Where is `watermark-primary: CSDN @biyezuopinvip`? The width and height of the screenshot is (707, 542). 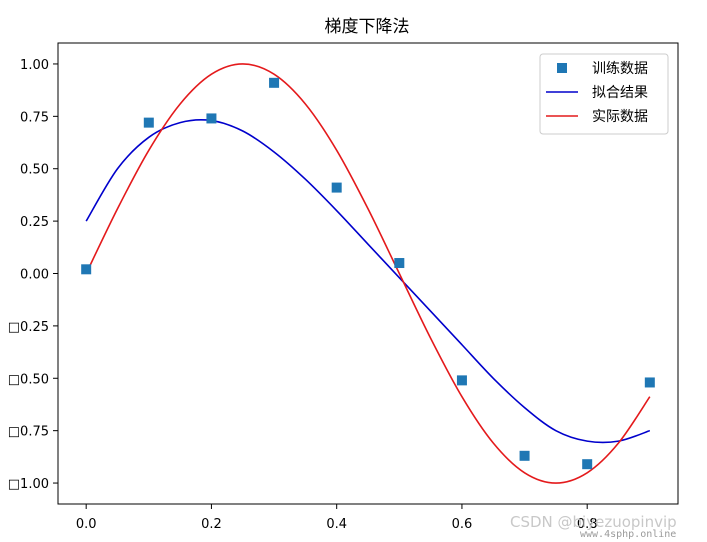
watermark-primary: CSDN @biyezuopinvip is located at coordinates (593, 522).